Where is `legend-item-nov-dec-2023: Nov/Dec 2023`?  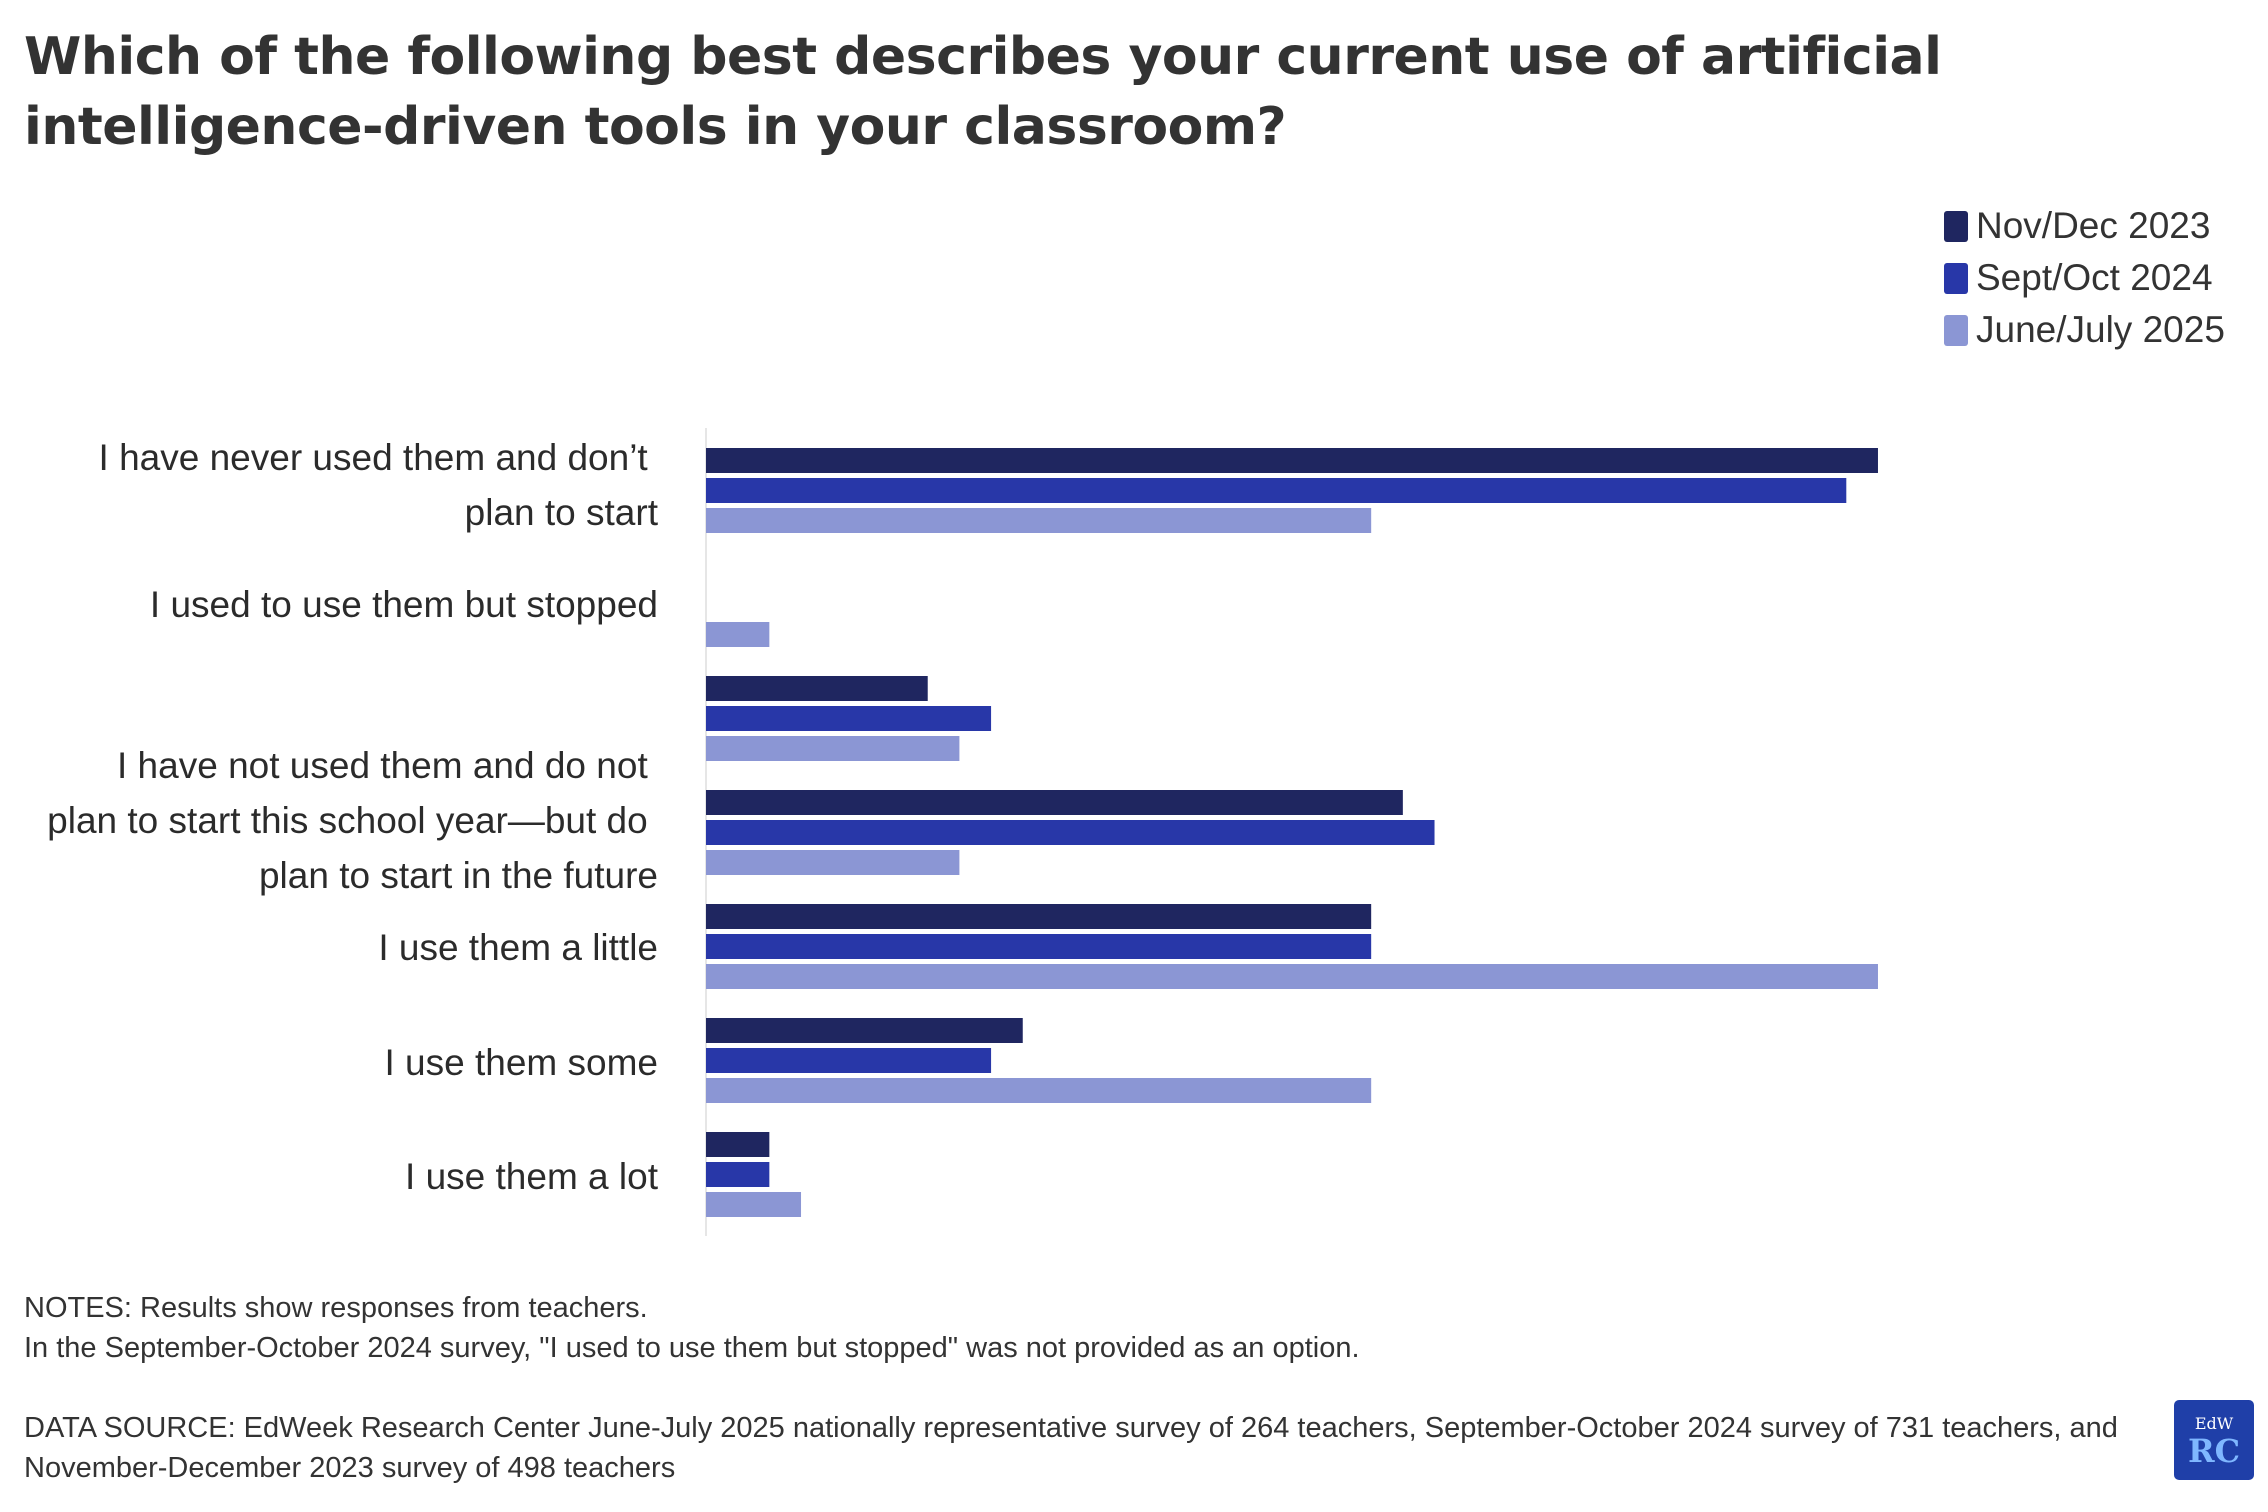 legend-item-nov-dec-2023: Nov/Dec 2023 is located at coordinates (2104, 226).